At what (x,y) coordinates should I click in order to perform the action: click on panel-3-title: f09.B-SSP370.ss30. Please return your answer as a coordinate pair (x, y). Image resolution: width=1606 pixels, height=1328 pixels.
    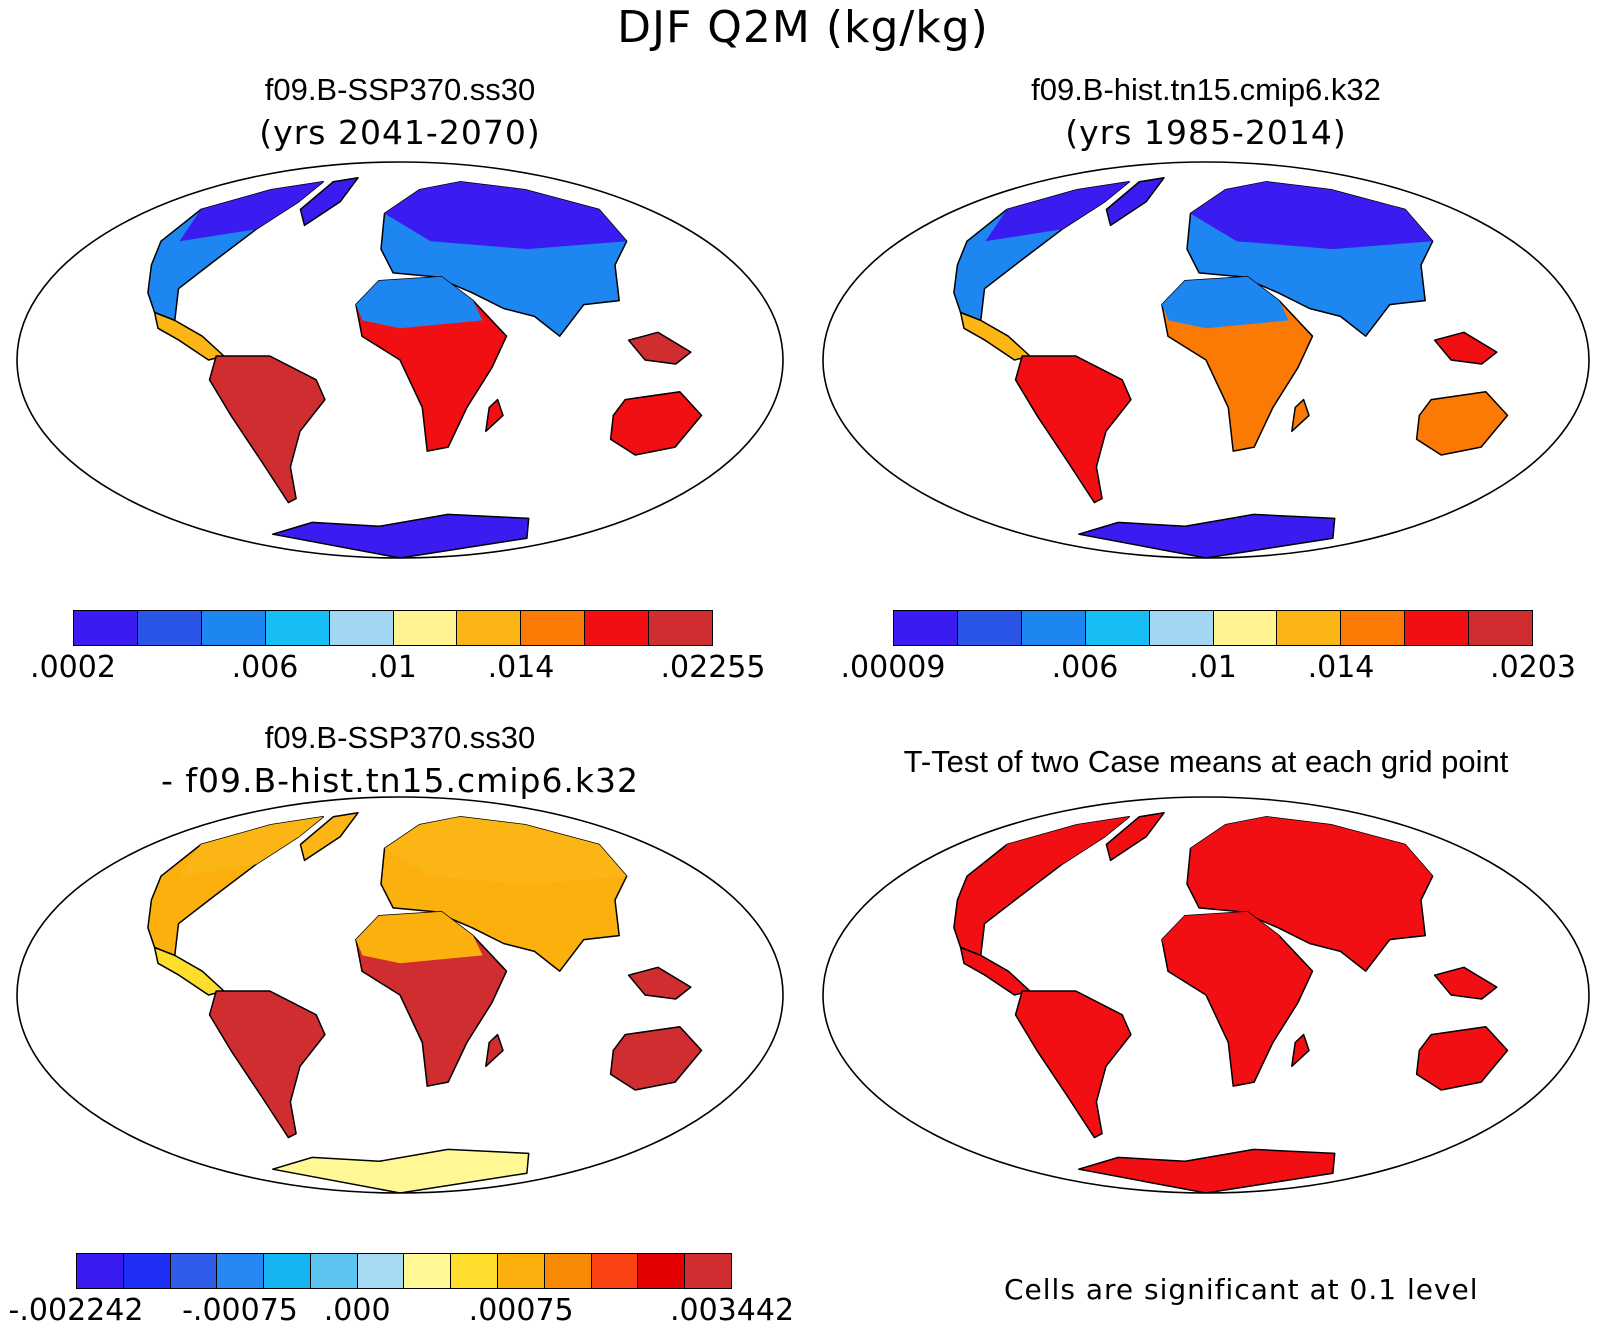
    Looking at the image, I should click on (400, 737).